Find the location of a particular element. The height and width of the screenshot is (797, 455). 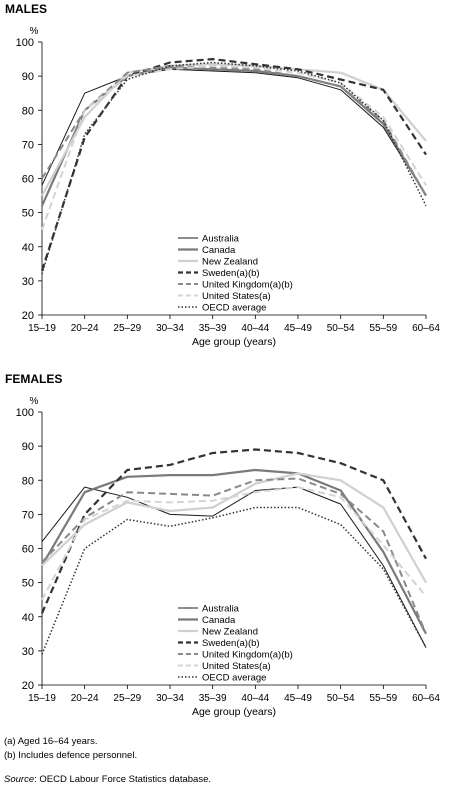

source-text: : OECD Labour Force Statistics database. is located at coordinates (122, 779).